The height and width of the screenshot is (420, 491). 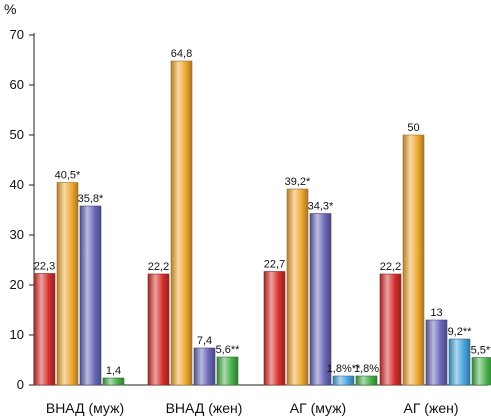 What do you see at coordinates (17, 284) in the screenshot?
I see `y-tick-label: 20` at bounding box center [17, 284].